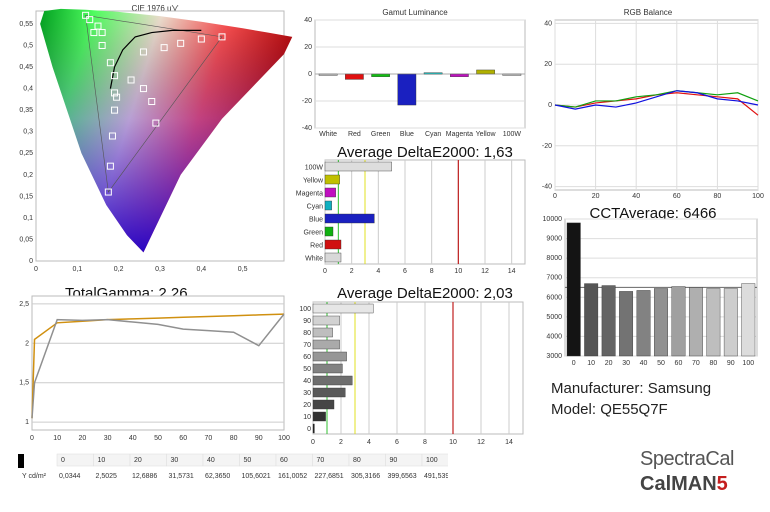 The width and height of the screenshot is (770, 512). Describe the element at coordinates (26, 196) in the screenshot. I see `y-tick-label: 0,15` at that location.